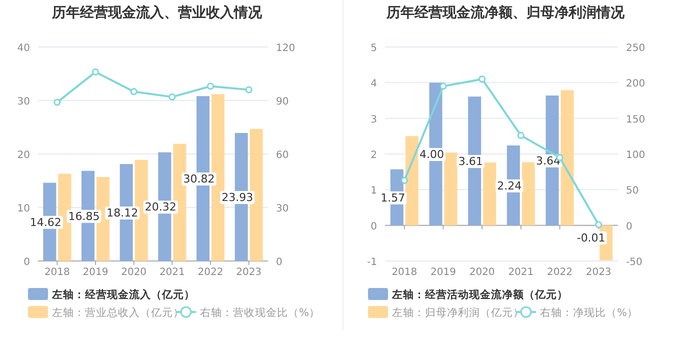  Describe the element at coordinates (122, 213) in the screenshot. I see `data-label: 18.12` at that location.